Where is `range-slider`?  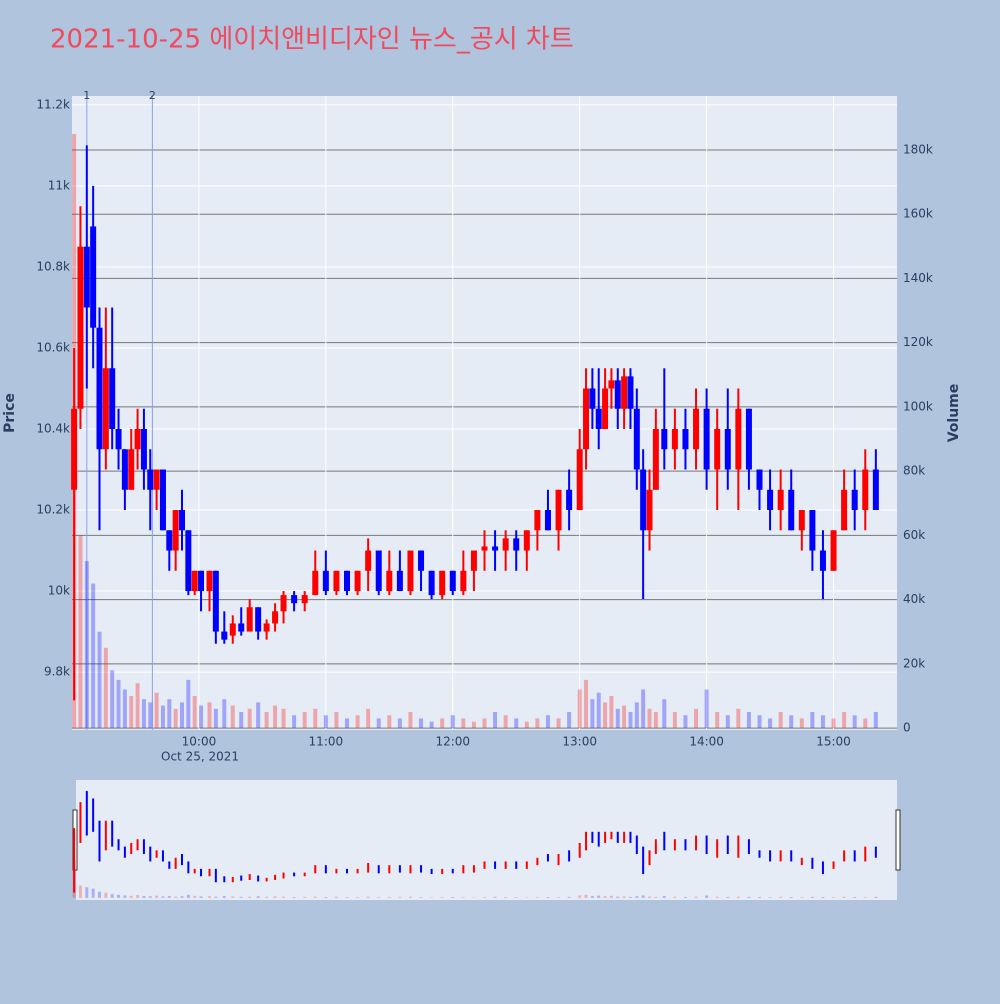 range-slider is located at coordinates (486, 840).